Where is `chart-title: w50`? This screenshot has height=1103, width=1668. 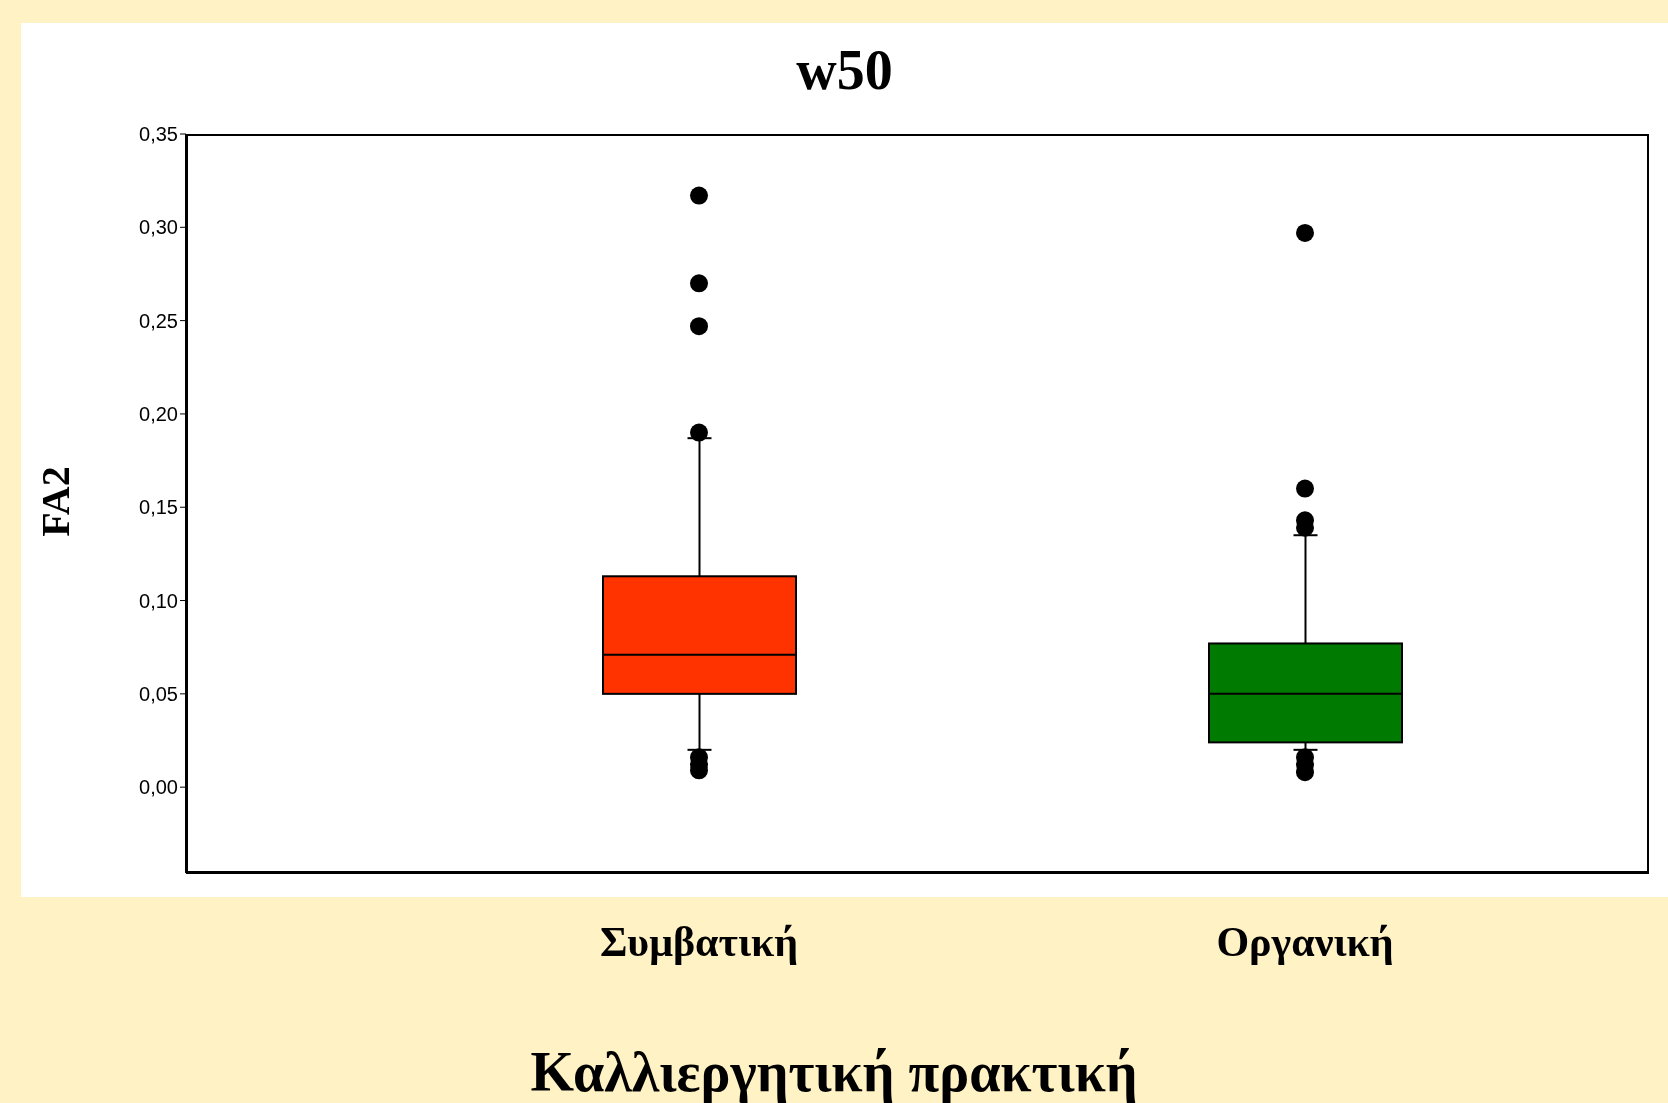
chart-title: w50 is located at coordinates (844, 70).